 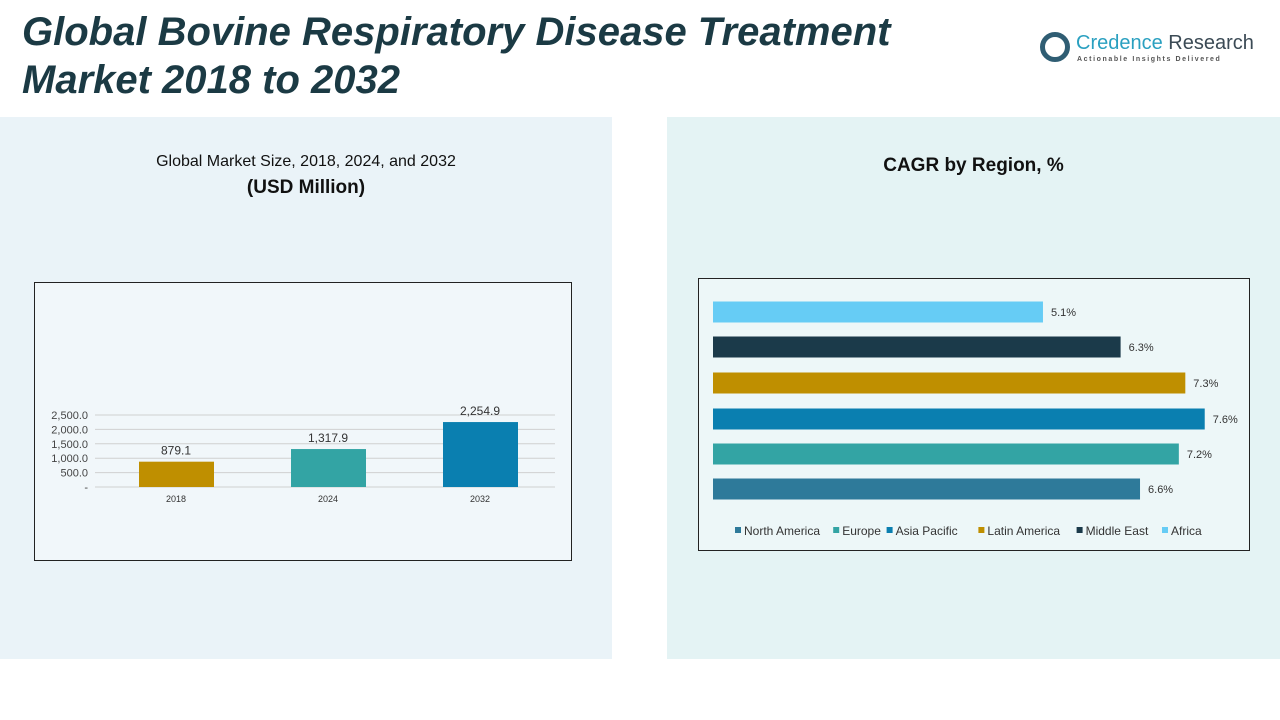 What do you see at coordinates (861, 531) in the screenshot?
I see `legend-item: Europe` at bounding box center [861, 531].